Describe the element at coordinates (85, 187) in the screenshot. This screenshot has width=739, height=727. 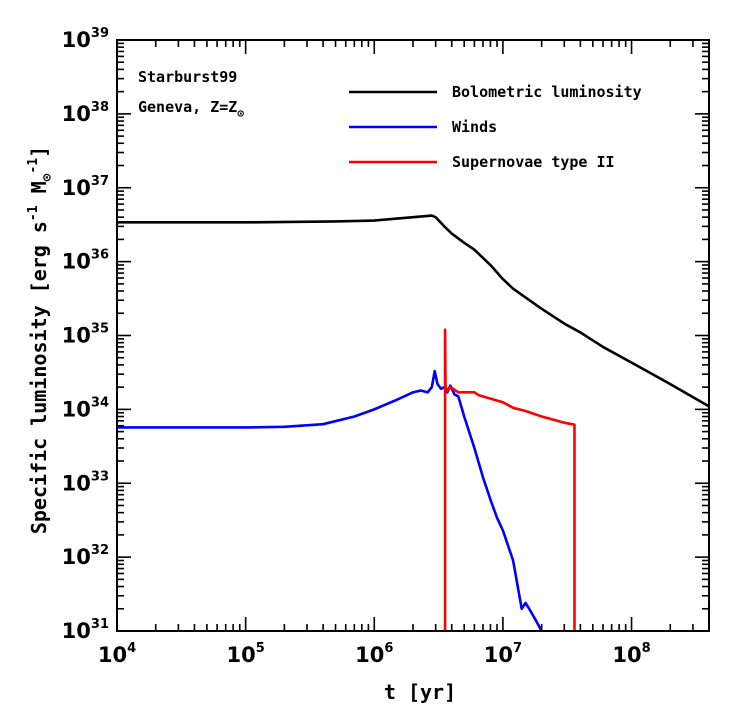
I see `y-tick-label-6: 1037` at that location.